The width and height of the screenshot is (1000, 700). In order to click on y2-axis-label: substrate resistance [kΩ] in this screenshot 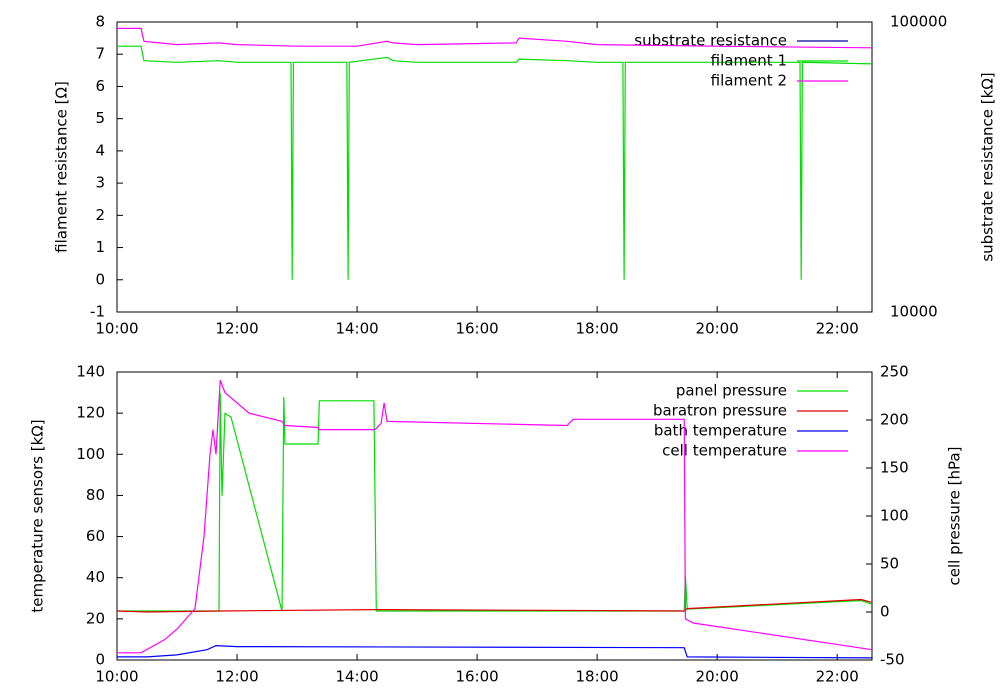, I will do `click(988, 166)`.